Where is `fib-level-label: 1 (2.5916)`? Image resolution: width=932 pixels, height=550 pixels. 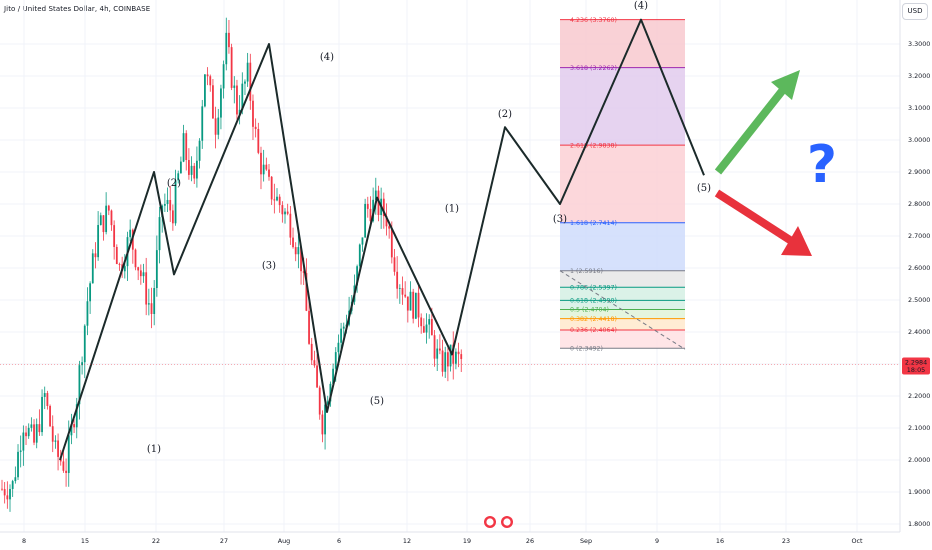 fib-level-label: 1 (2.5916) is located at coordinates (586, 271).